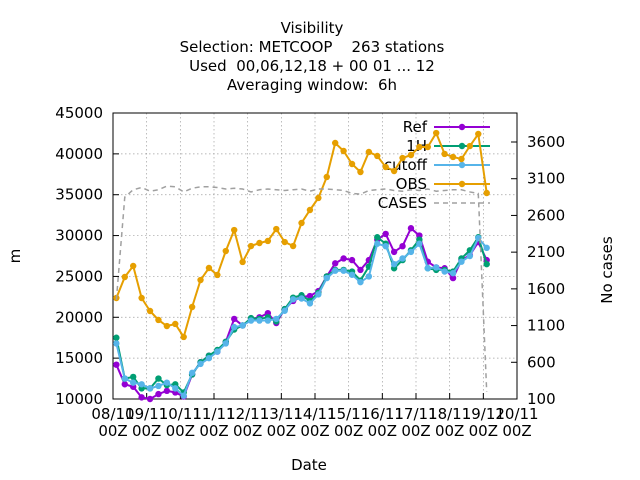  I want to click on y-tick-label: 10000, so click(79, 399).